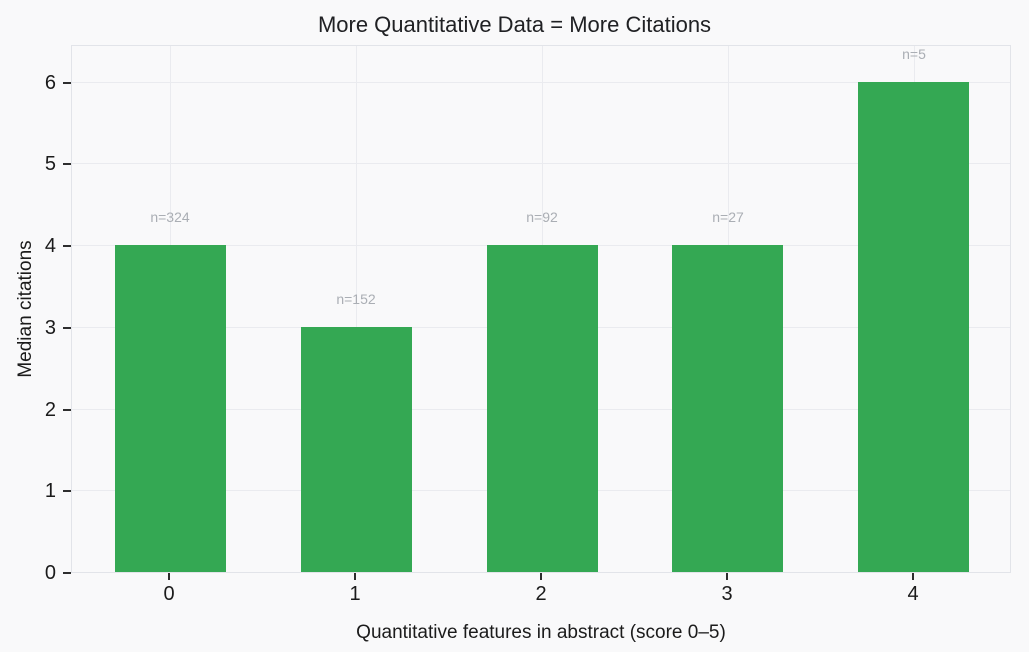 This screenshot has width=1029, height=652. Describe the element at coordinates (50, 573) in the screenshot. I see `y-tick-label: 0` at that location.